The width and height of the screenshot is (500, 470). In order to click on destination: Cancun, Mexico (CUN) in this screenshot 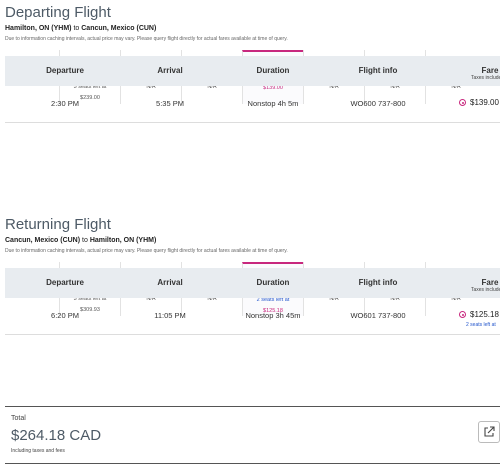, I will do `click(119, 28)`.